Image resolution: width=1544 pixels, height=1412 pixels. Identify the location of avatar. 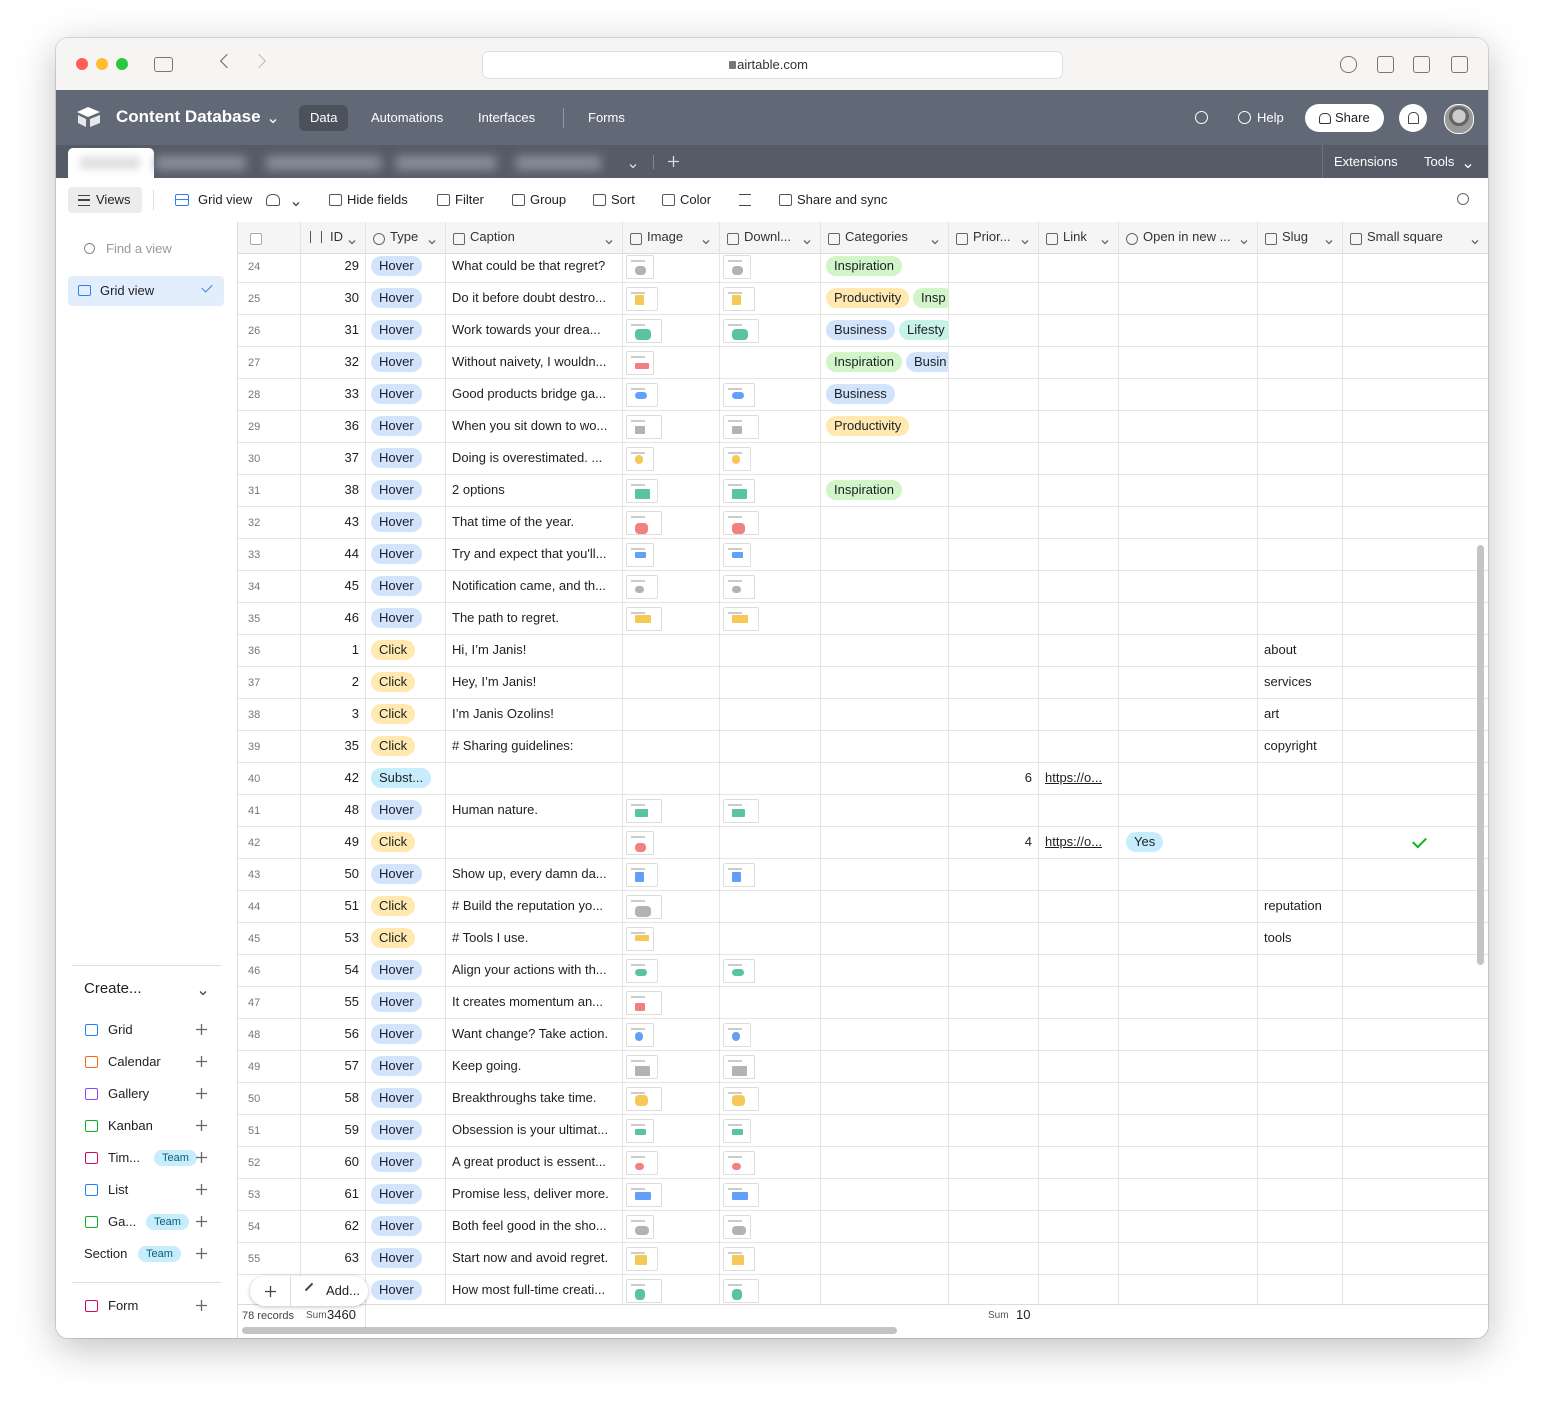
(1459, 119).